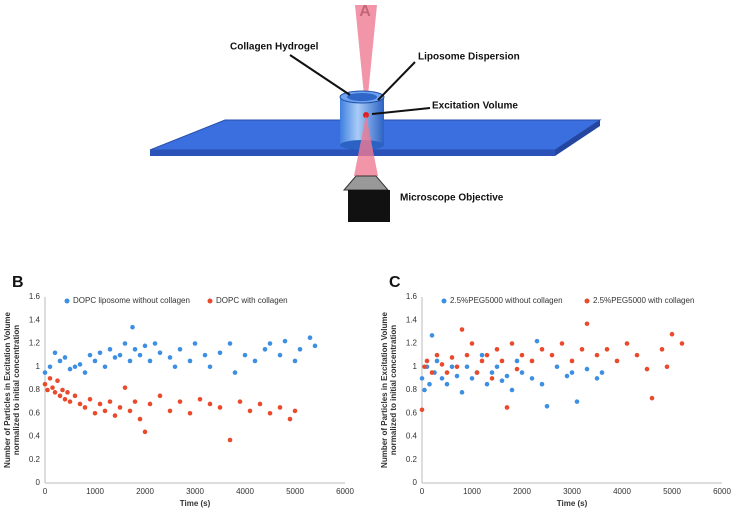 The width and height of the screenshot is (738, 514). Describe the element at coordinates (210, 301) in the screenshot. I see `legend-marker` at that location.